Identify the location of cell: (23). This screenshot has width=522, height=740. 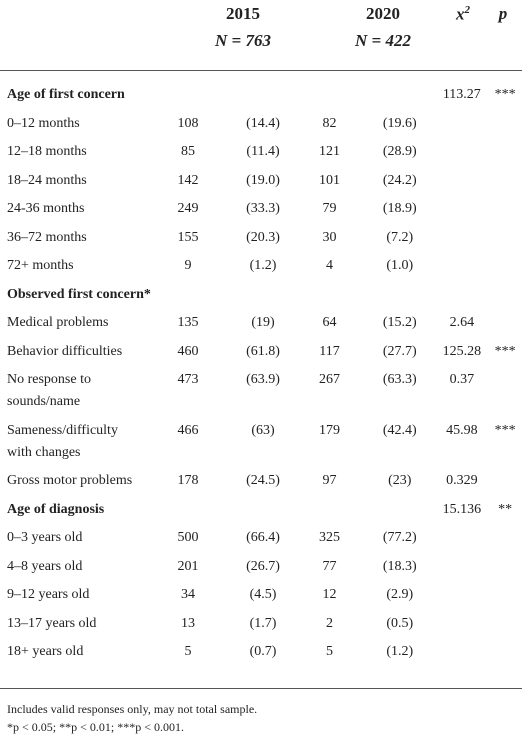
(400, 481).